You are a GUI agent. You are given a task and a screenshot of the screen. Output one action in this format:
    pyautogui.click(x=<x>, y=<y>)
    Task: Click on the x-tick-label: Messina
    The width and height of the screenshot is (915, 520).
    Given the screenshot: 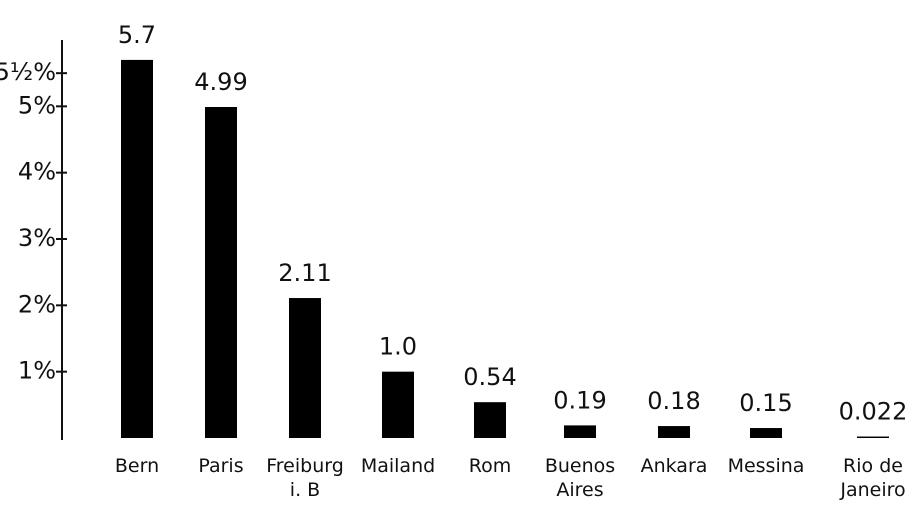 What is the action you would take?
    pyautogui.click(x=766, y=466)
    